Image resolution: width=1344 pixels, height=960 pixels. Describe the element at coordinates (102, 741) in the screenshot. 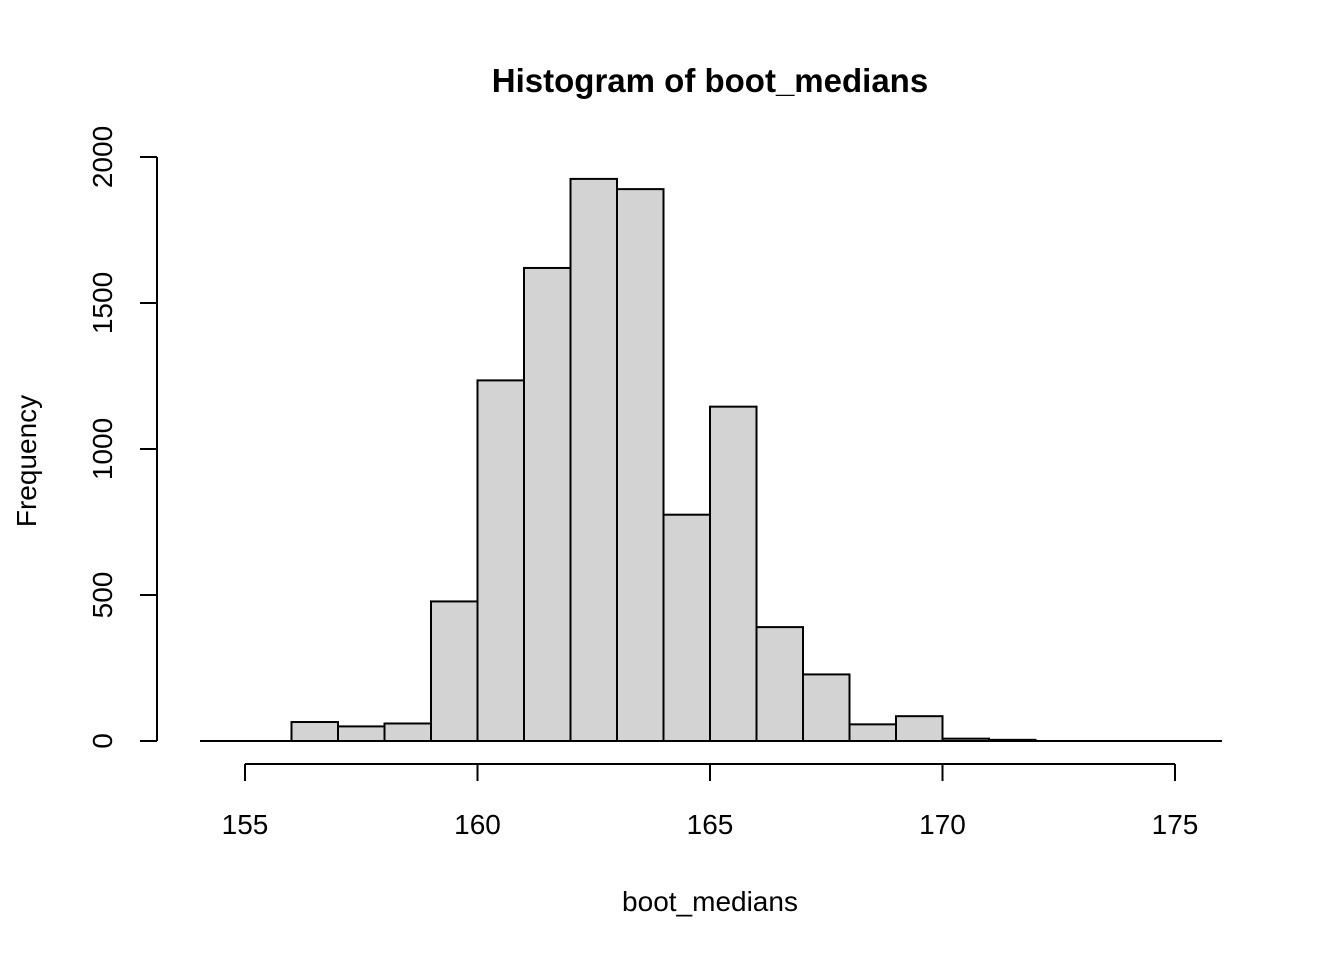

I see `y-tick-label: 0` at that location.